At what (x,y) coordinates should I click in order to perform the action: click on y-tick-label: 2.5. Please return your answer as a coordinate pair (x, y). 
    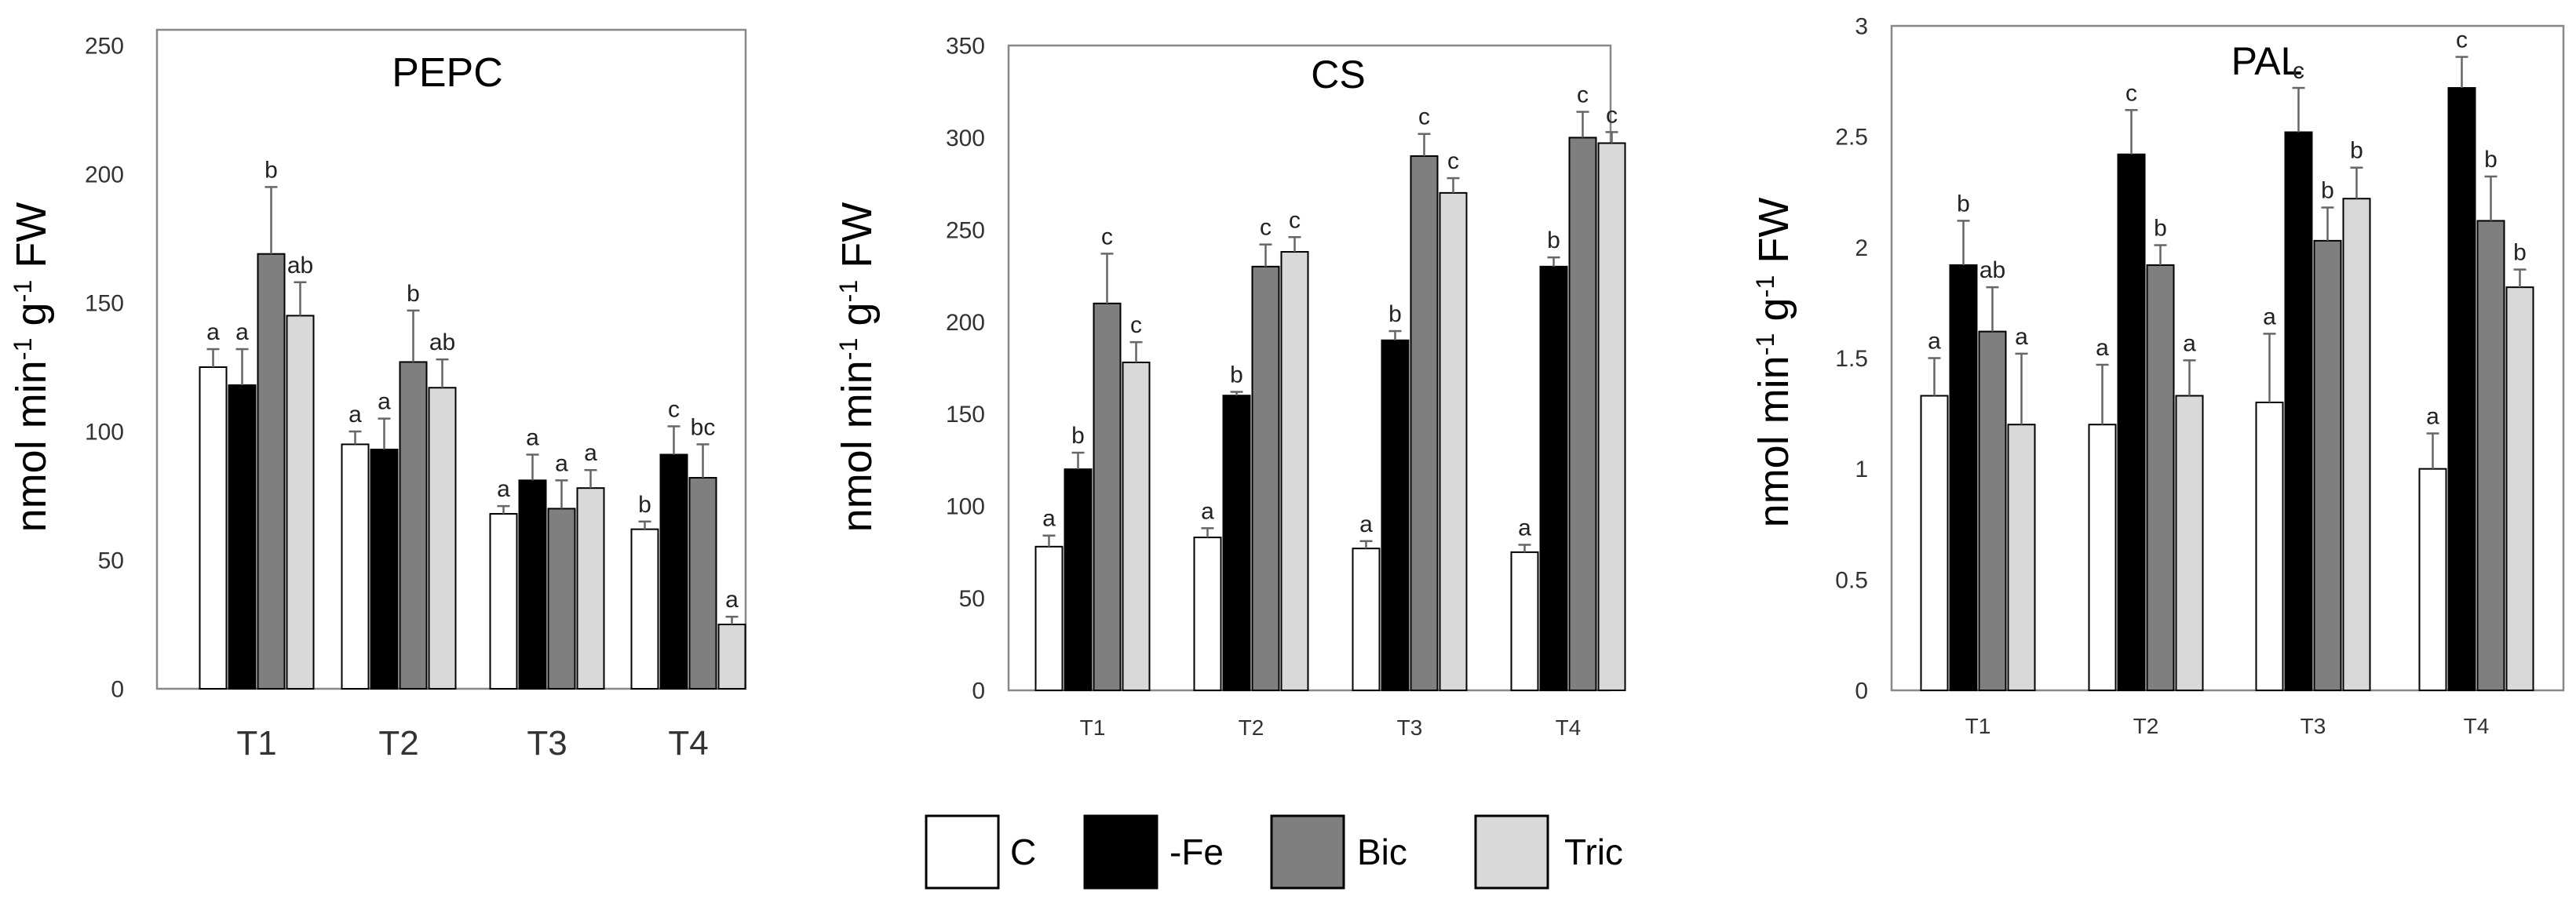
    Looking at the image, I should click on (1851, 138).